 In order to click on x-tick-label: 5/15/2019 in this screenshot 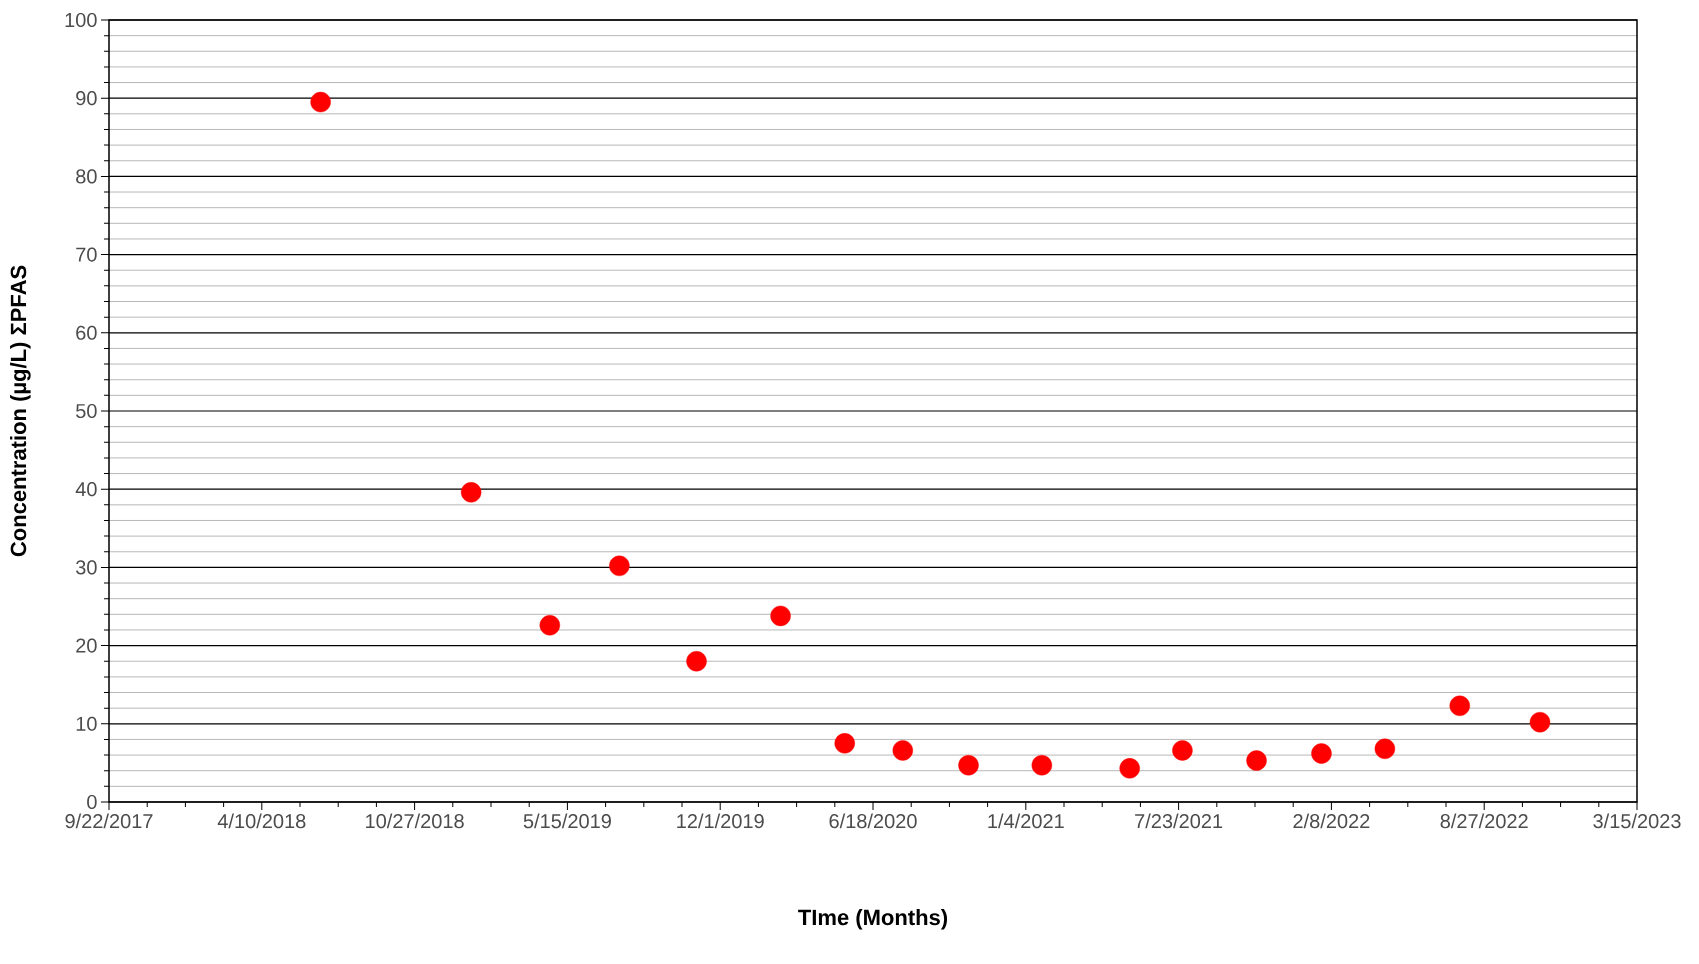, I will do `click(567, 821)`.